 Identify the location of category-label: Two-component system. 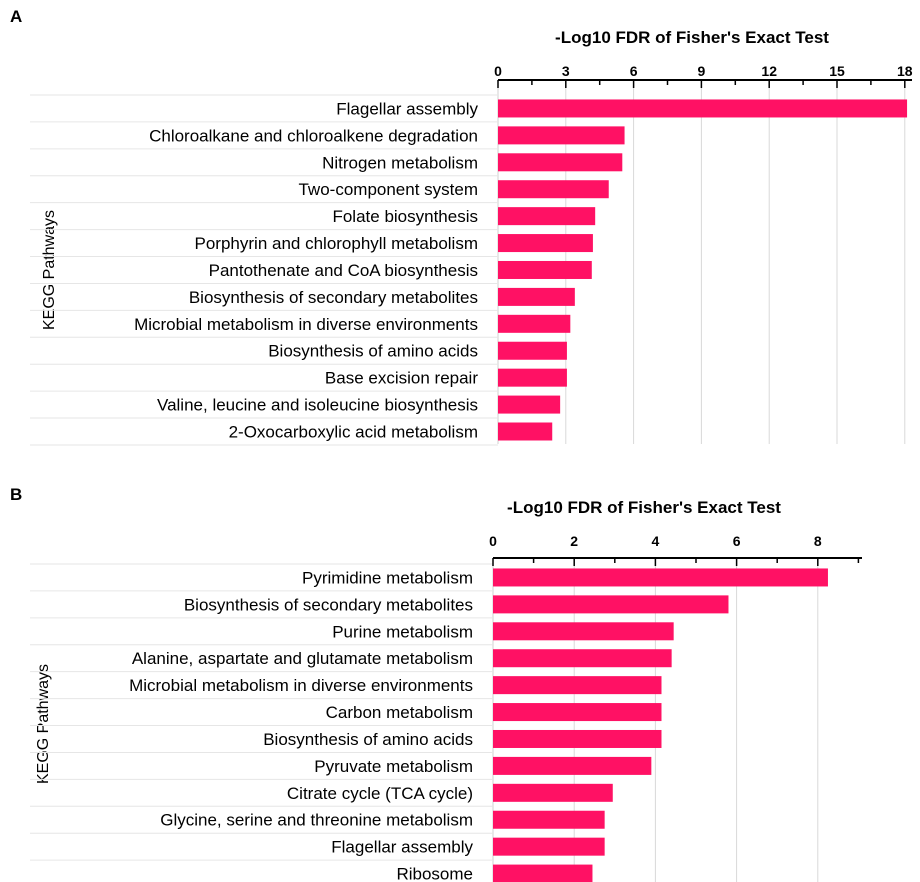
(388, 189).